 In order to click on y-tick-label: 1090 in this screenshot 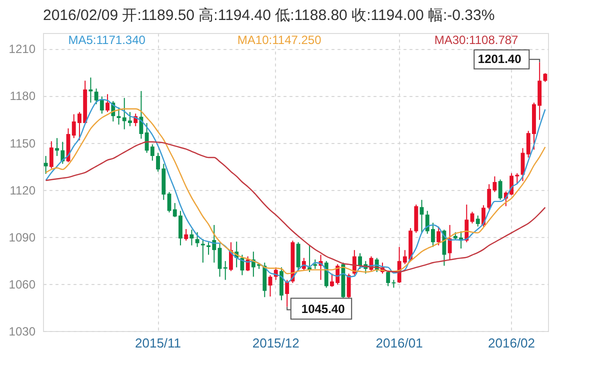, I will do `click(22, 237)`.